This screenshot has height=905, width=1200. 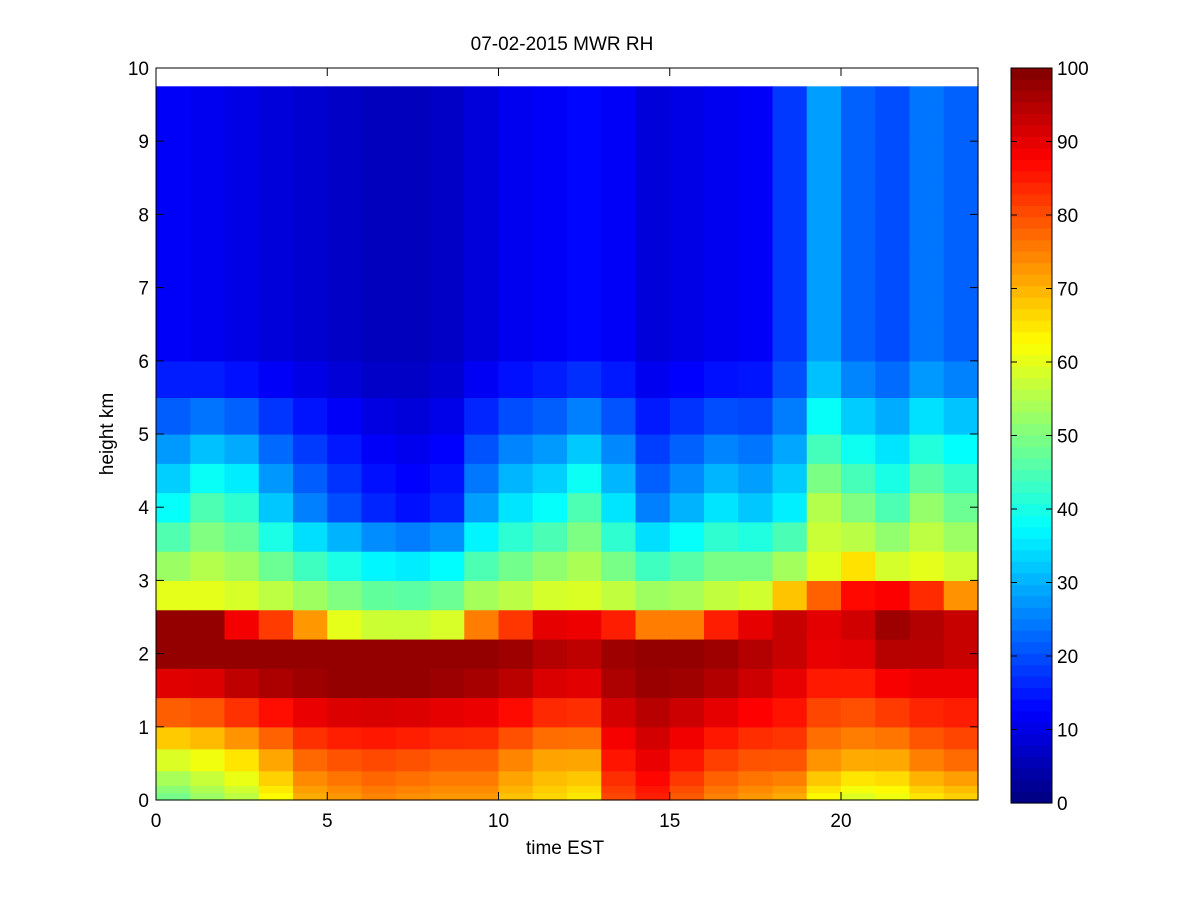 I want to click on y-tick-label: 4, so click(x=143, y=508).